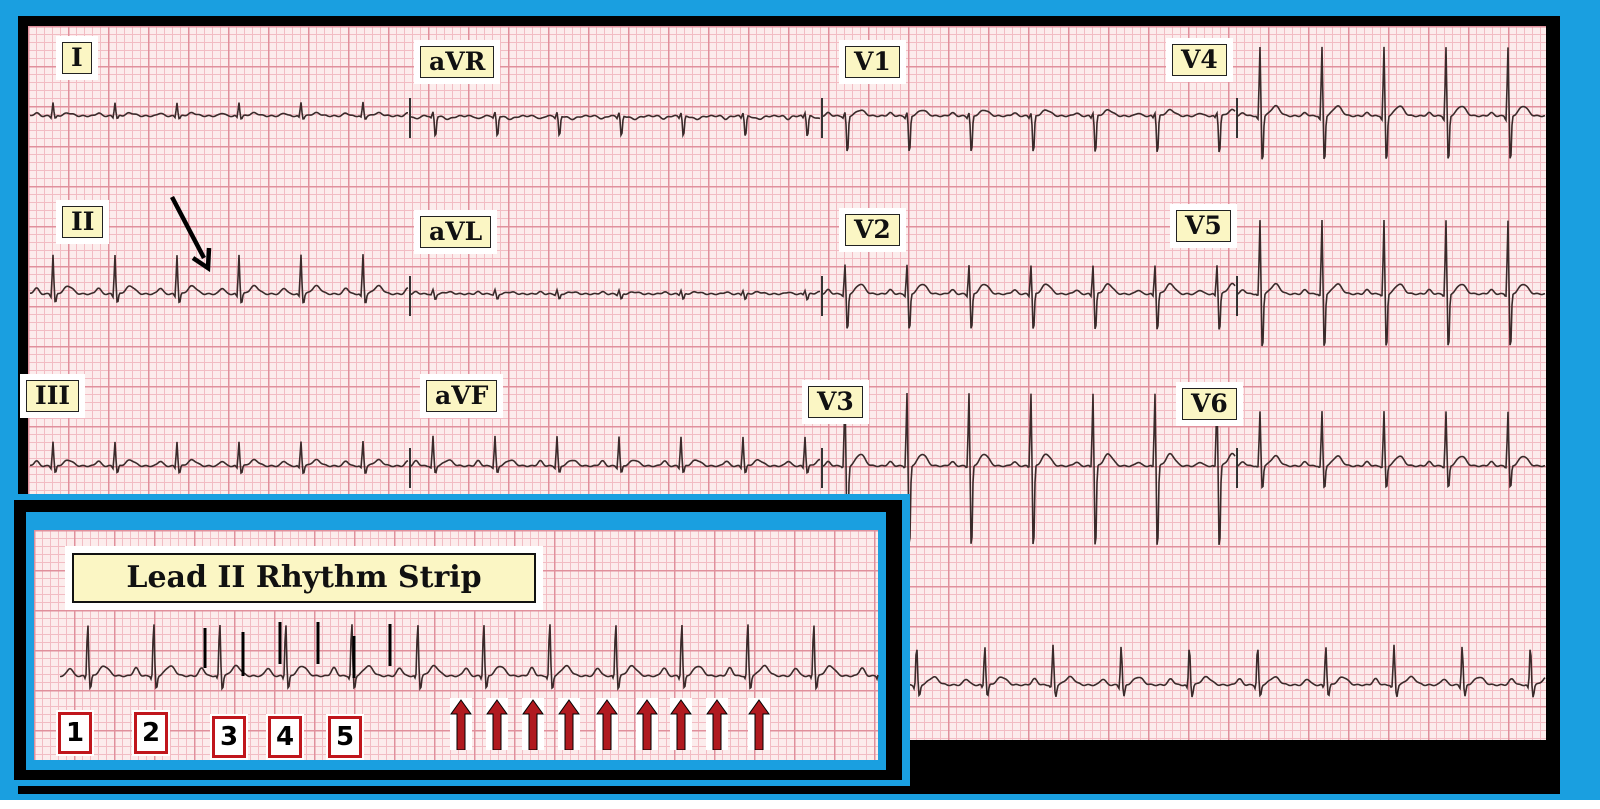  Describe the element at coordinates (872, 230) in the screenshot. I see `lead-label-V2: V2` at that location.